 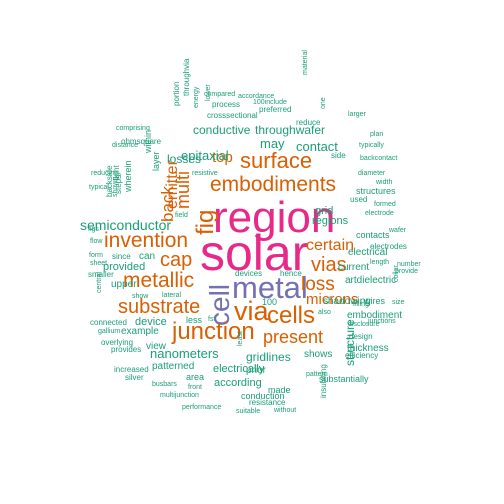 What do you see at coordinates (371, 280) in the screenshot?
I see `word: artdielectric` at bounding box center [371, 280].